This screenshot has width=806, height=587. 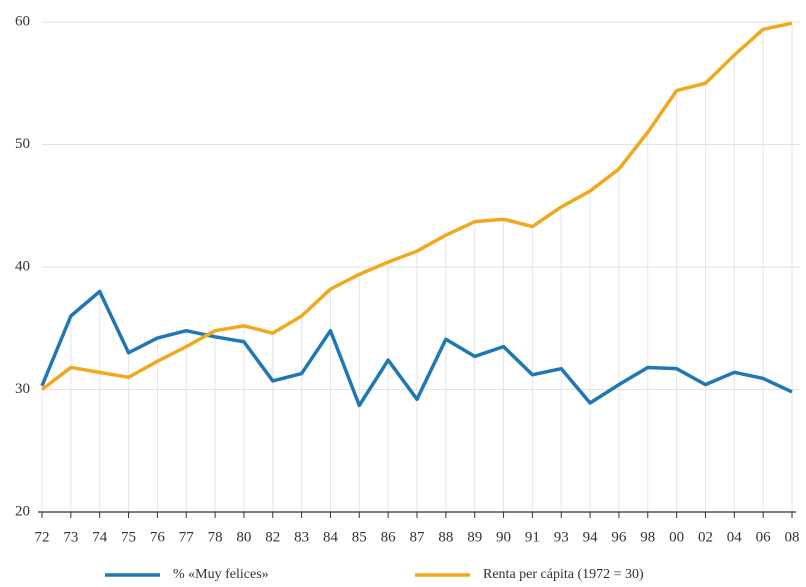 I want to click on x-tick-label: 94, so click(x=591, y=537).